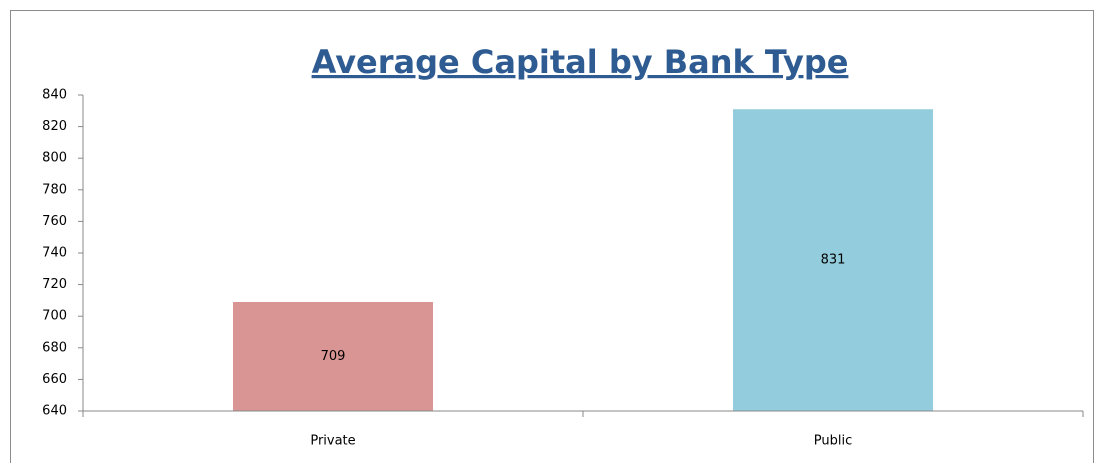  I want to click on chart-title: Average Capital by Bank Type, so click(580, 62).